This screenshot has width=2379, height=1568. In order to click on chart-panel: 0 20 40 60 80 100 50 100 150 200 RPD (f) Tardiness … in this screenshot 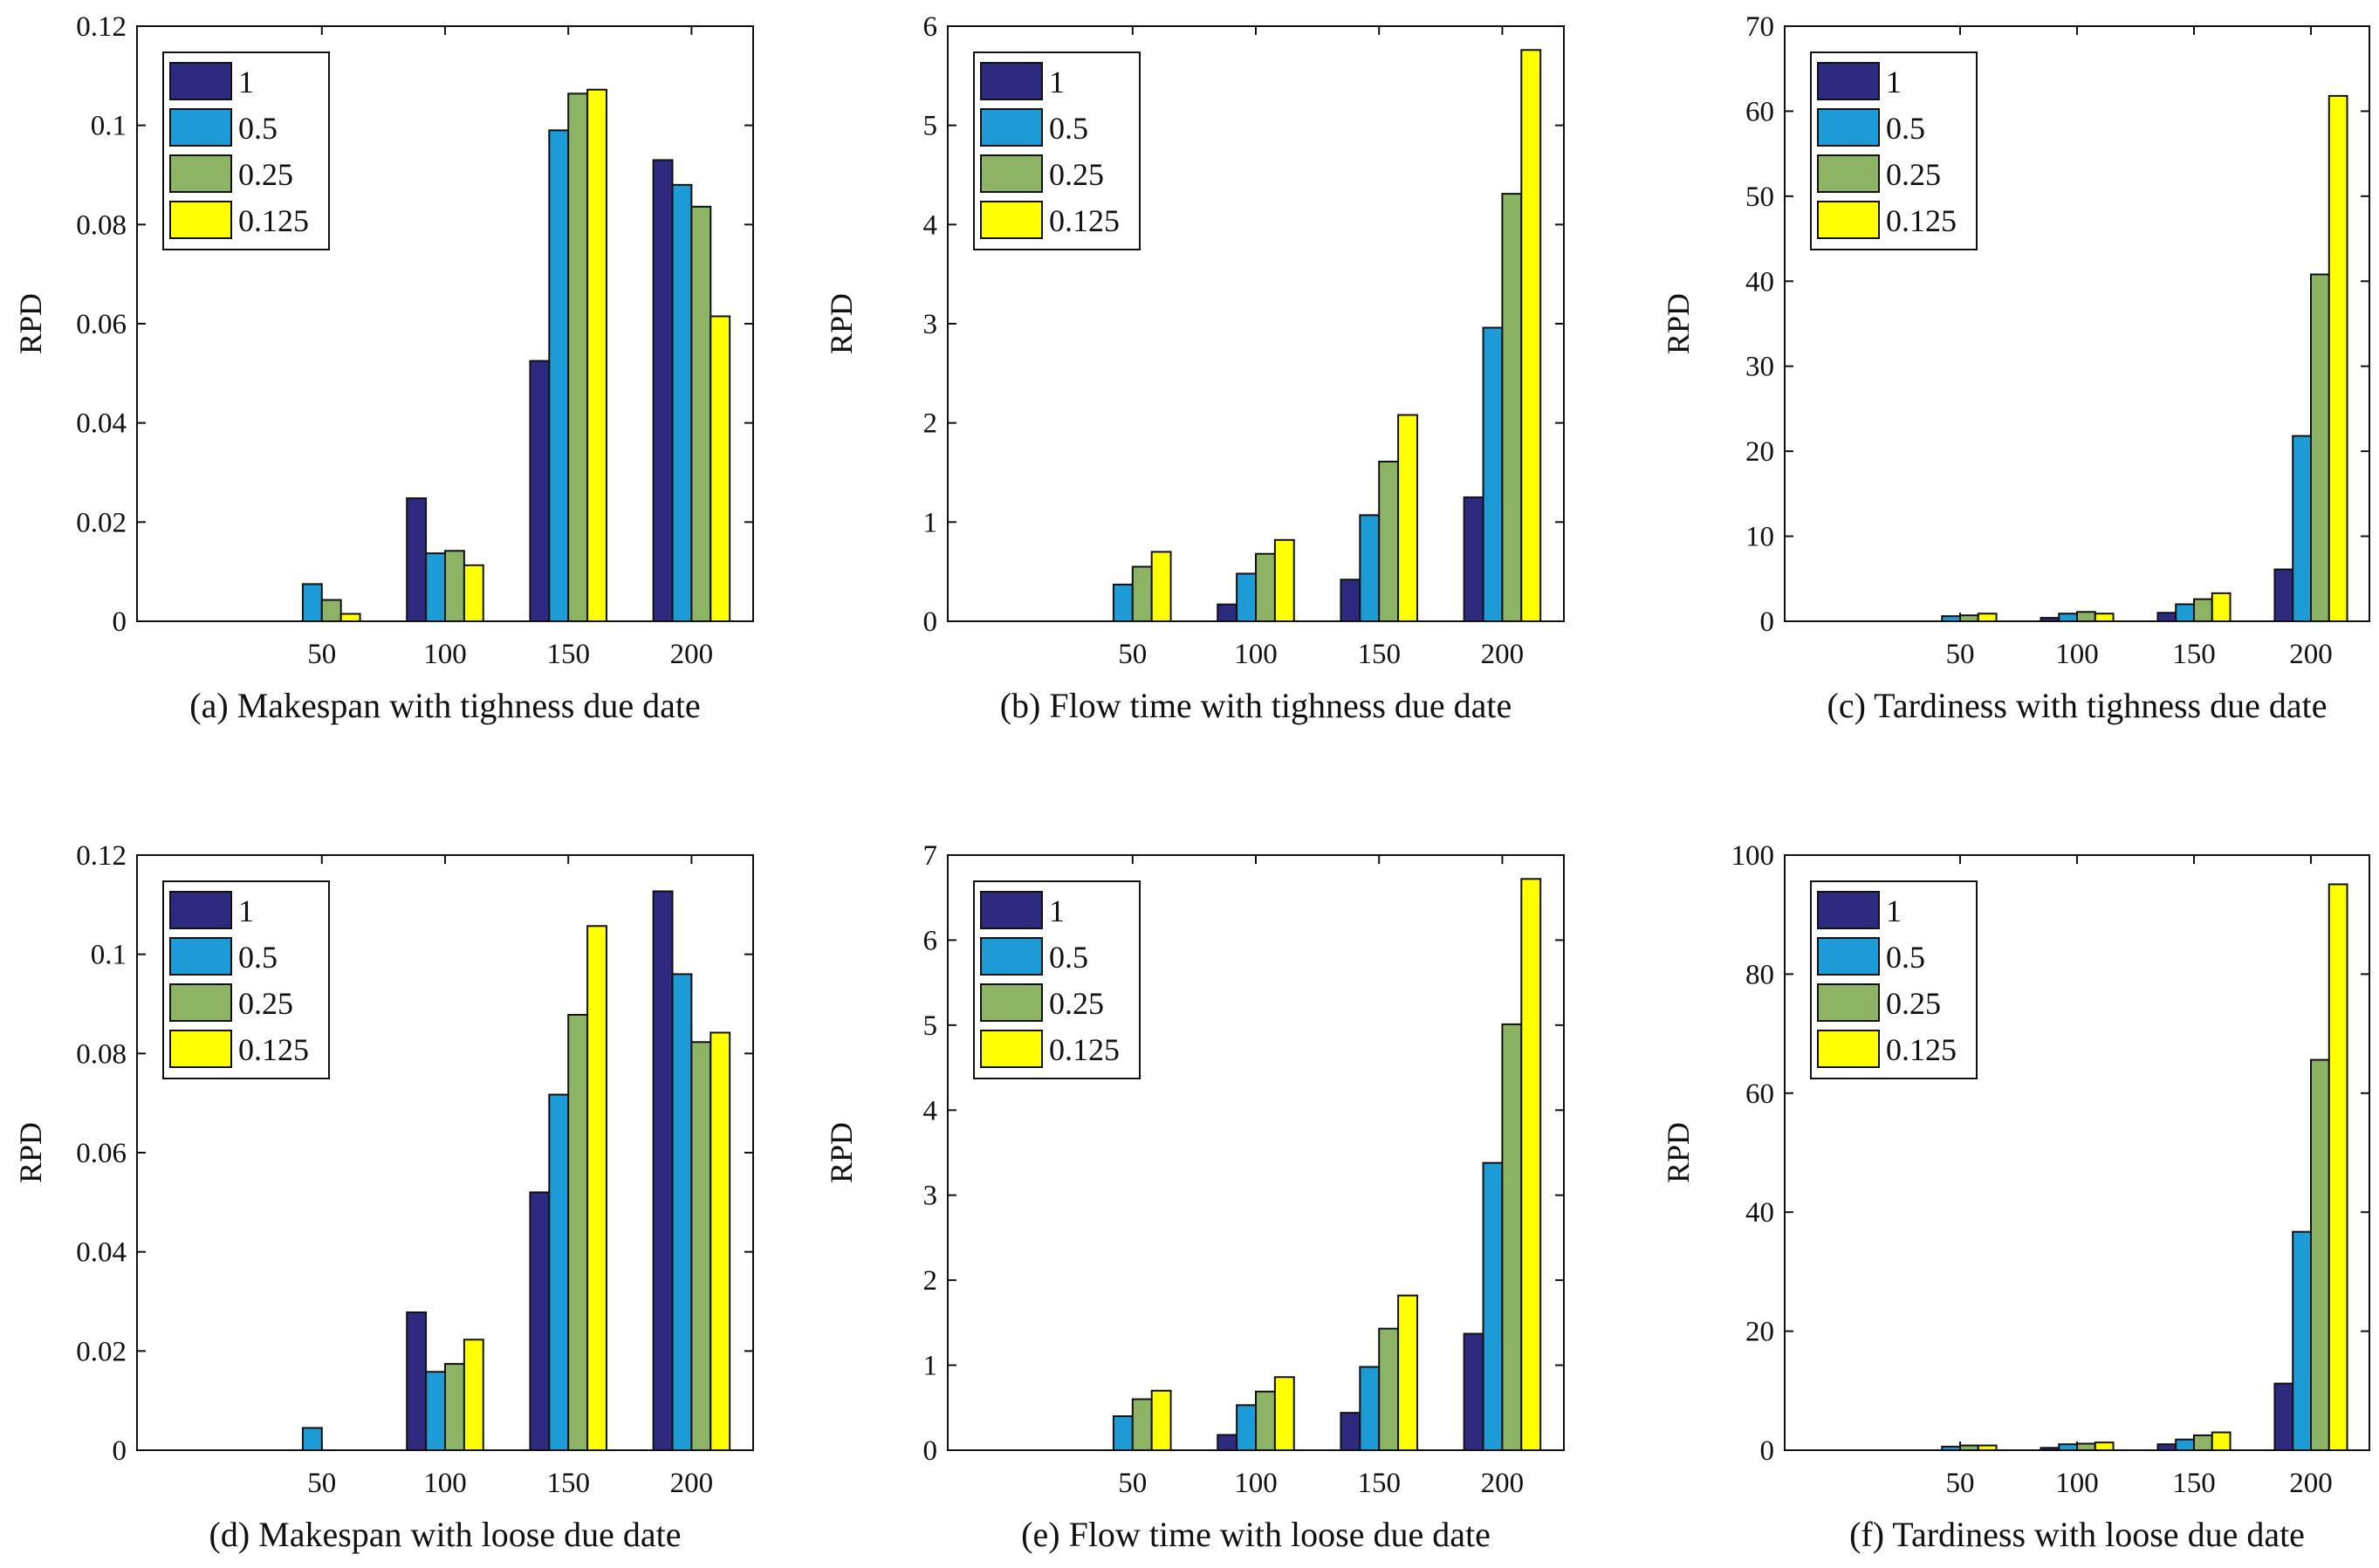, I will do `click(2016, 1197)`.